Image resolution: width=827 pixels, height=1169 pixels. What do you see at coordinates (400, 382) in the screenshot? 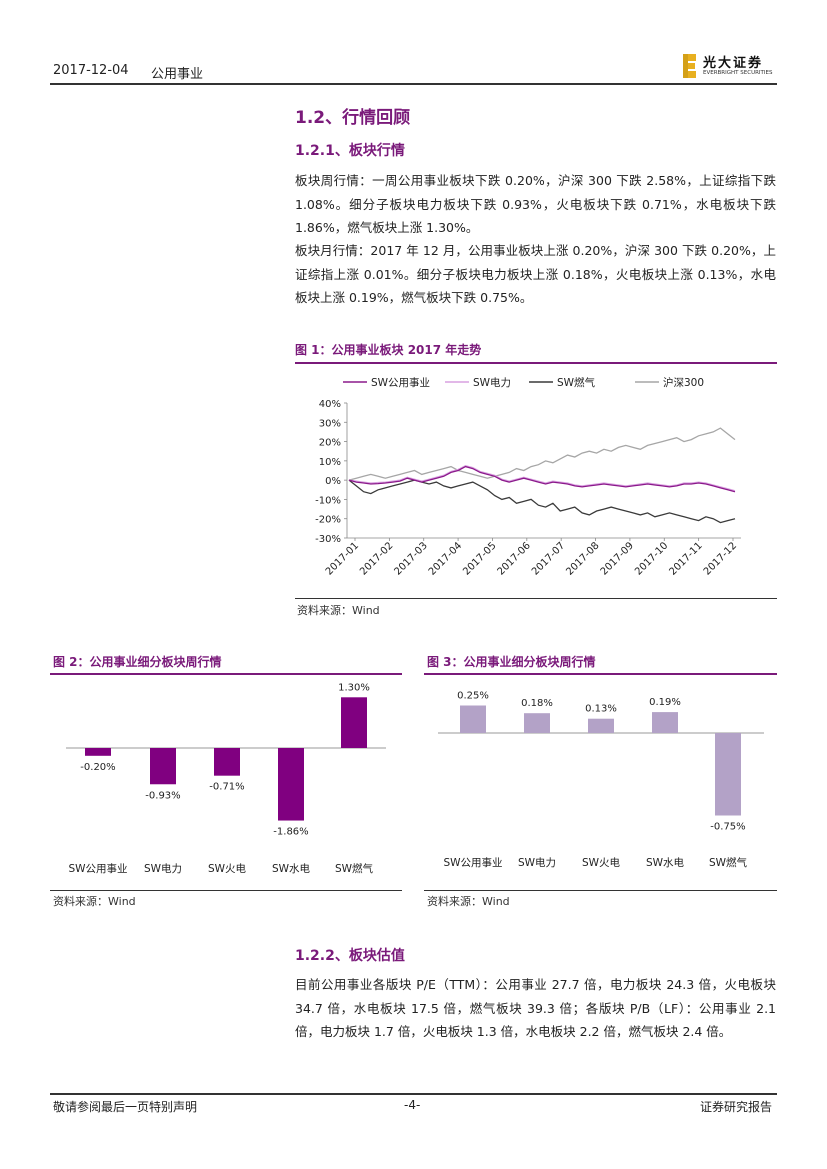
I see `legend-label-0: SW公用事业` at bounding box center [400, 382].